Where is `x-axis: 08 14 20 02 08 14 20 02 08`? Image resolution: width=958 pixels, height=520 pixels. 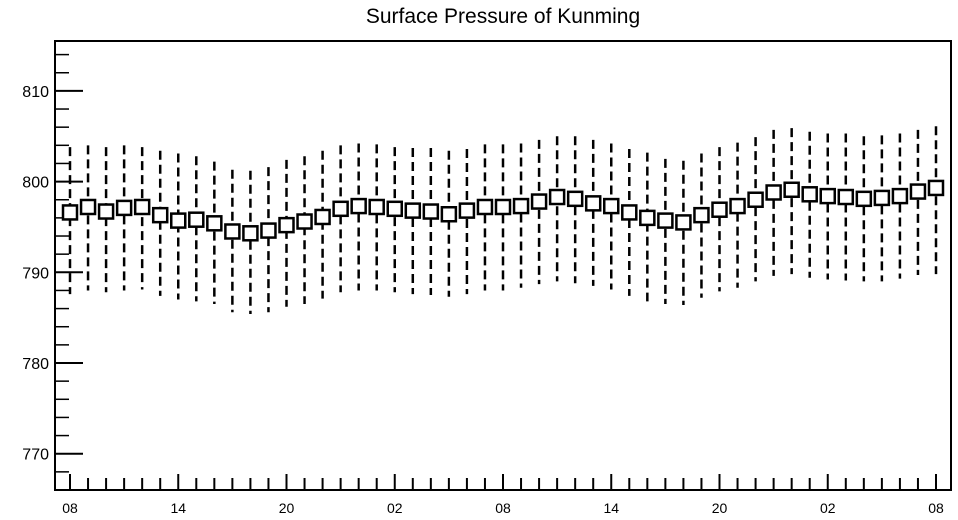 x-axis: 08 14 20 02 08 14 20 02 08 is located at coordinates (503, 495).